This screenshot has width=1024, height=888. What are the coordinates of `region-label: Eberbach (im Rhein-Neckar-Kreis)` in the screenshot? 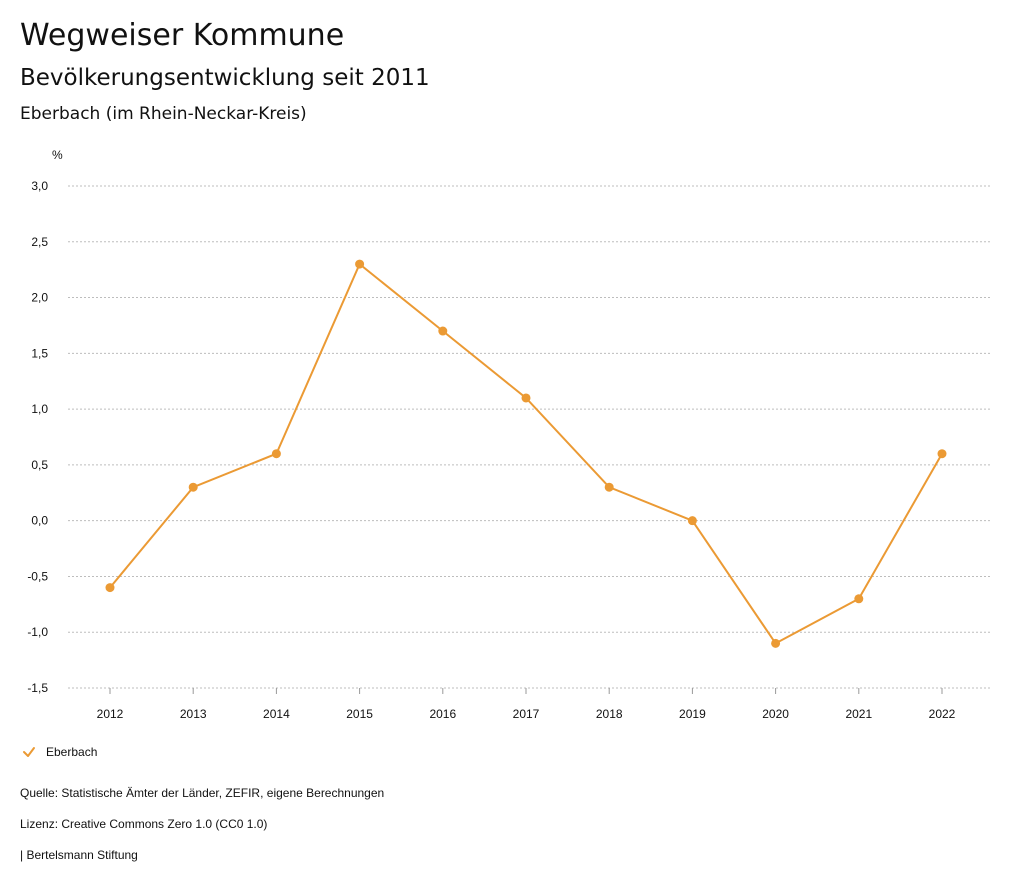 It's located at (163, 114).